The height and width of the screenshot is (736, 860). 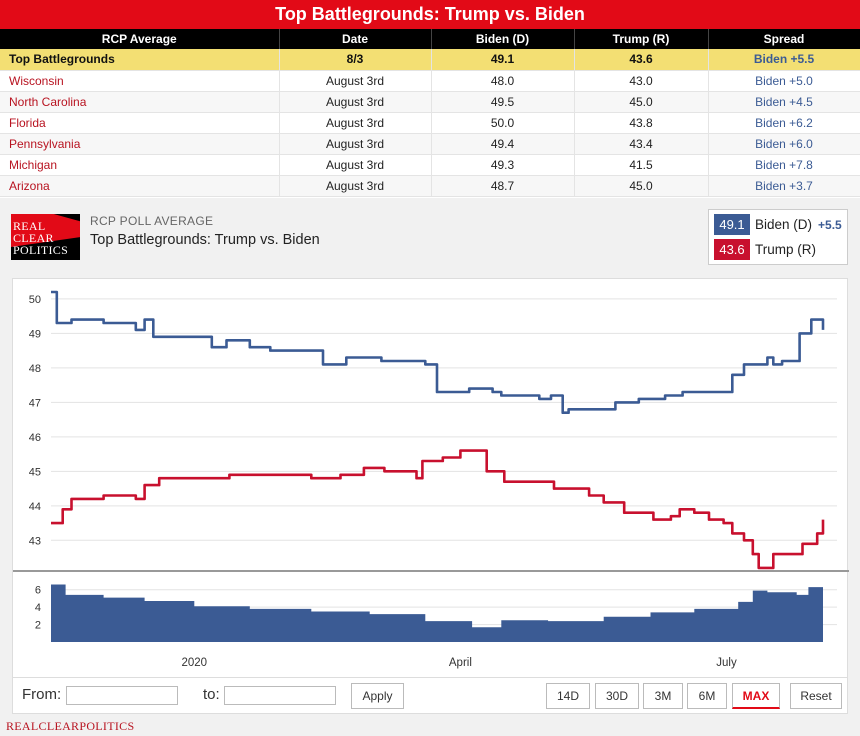 I want to click on spread-y-tick-label: 2, so click(x=38, y=626).